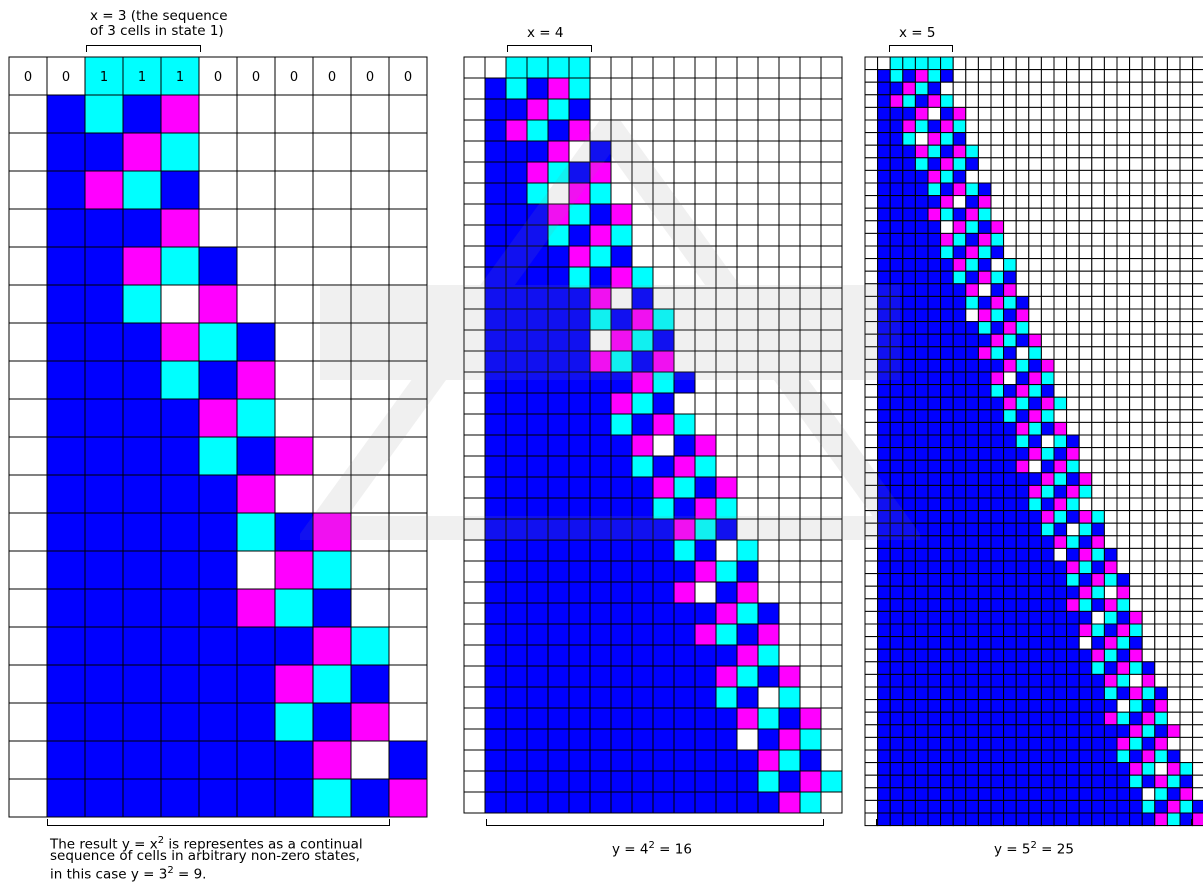 The image size is (1203, 890). Describe the element at coordinates (370, 76) in the screenshot. I see `panel1-init-cell` at that location.